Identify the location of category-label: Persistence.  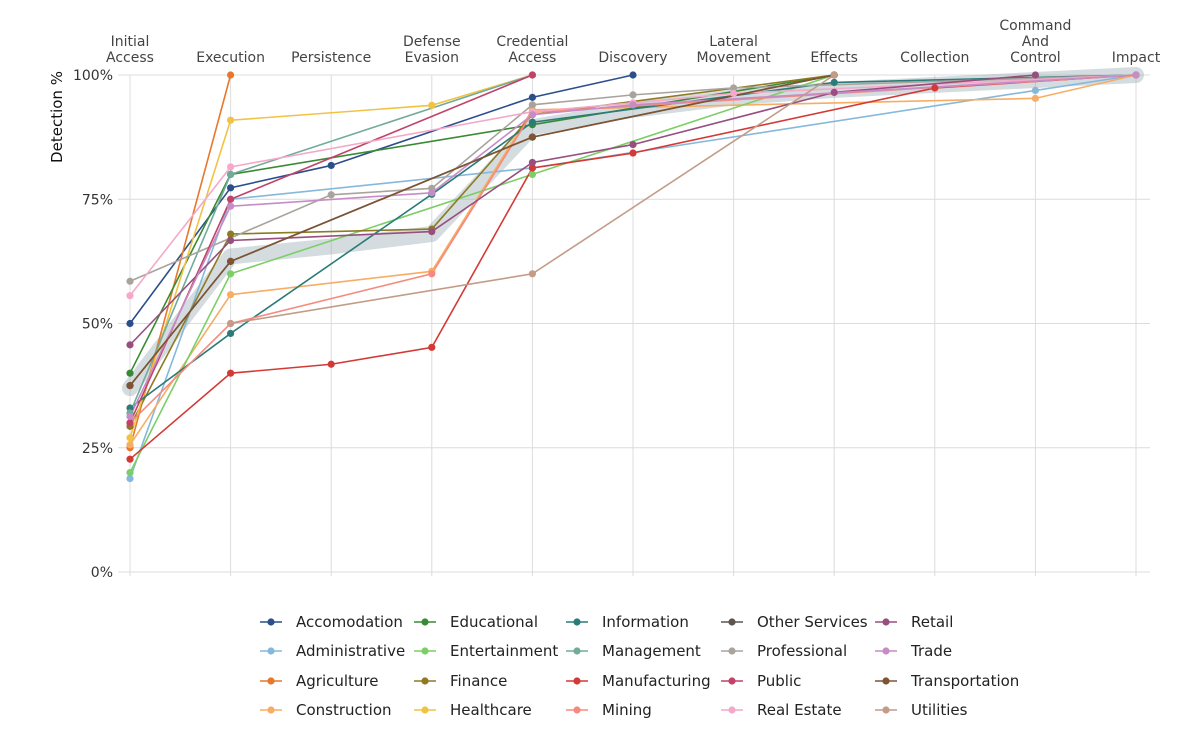
(331, 58).